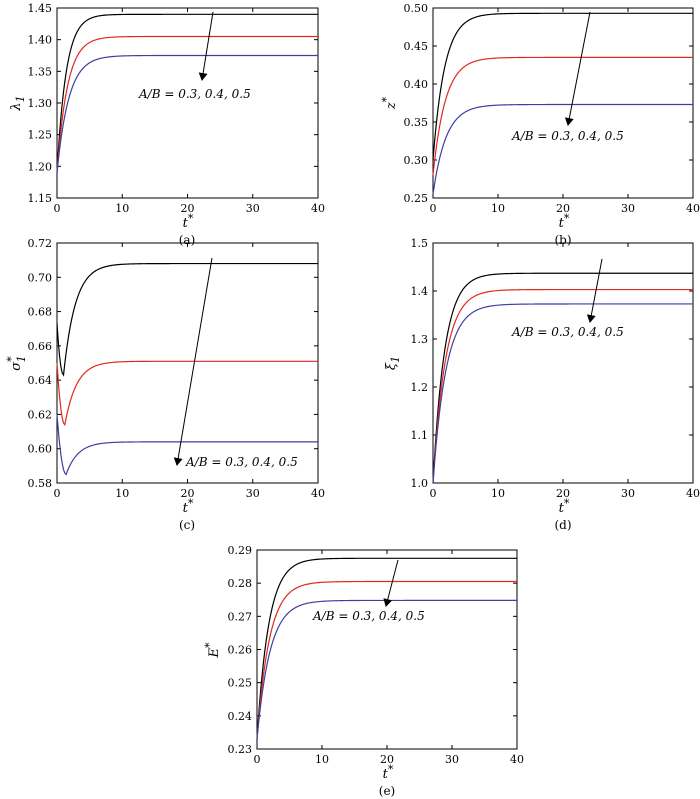 The height and width of the screenshot is (799, 700). Describe the element at coordinates (240, 749) in the screenshot. I see `y-tick-label: 0.23` at that location.